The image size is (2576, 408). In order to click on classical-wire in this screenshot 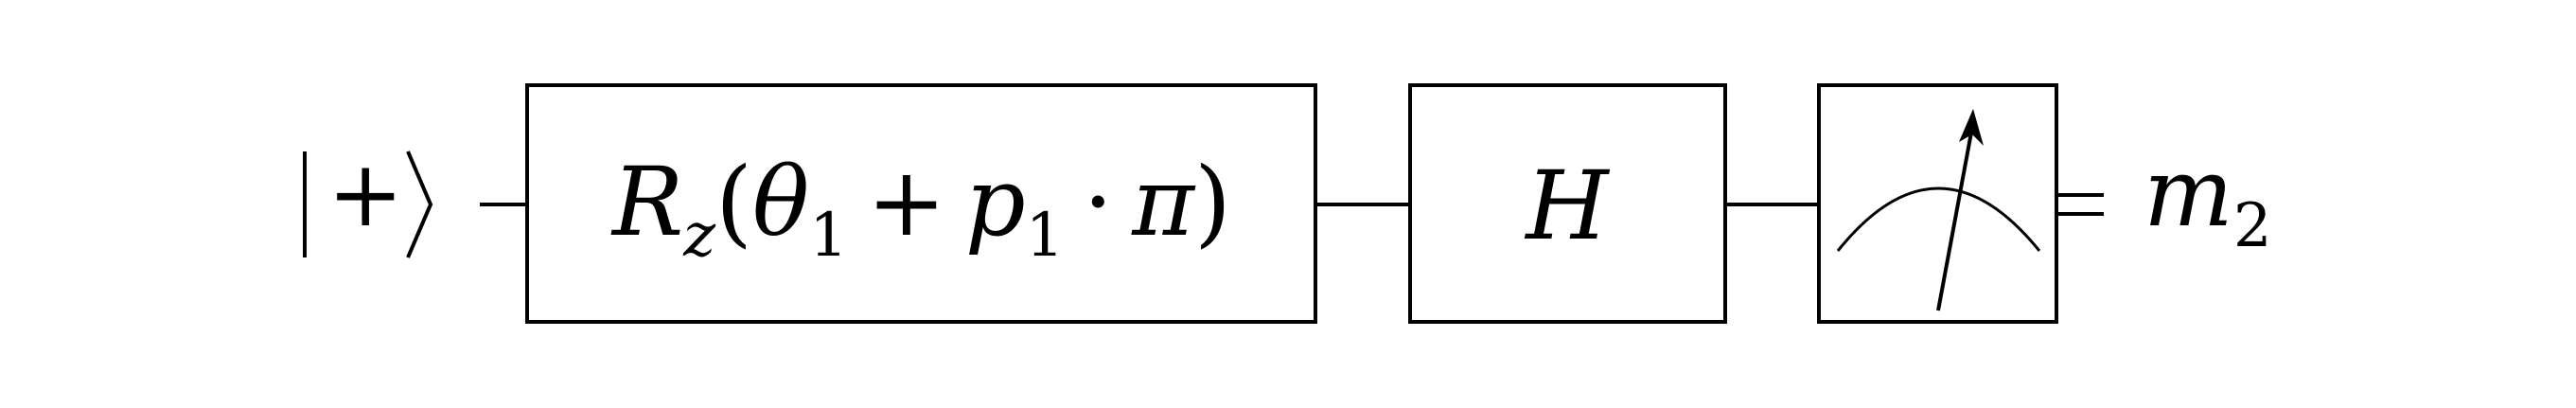, I will do `click(2080, 204)`.